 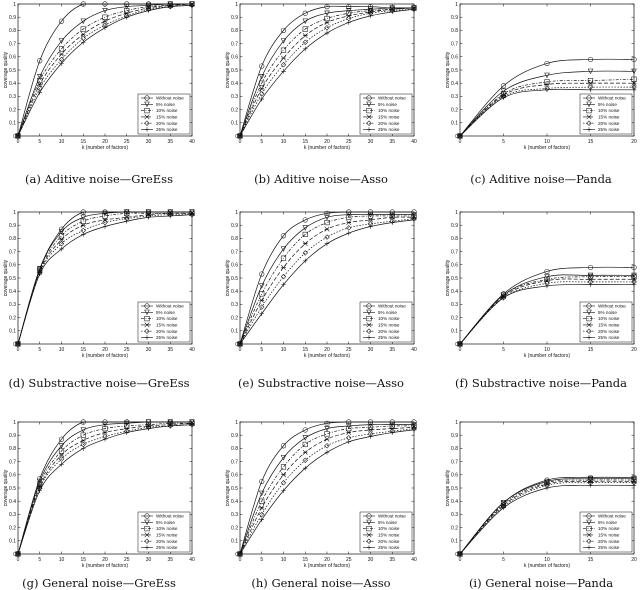 What do you see at coordinates (62, 142) in the screenshot?
I see `x-tick-label: 10` at bounding box center [62, 142].